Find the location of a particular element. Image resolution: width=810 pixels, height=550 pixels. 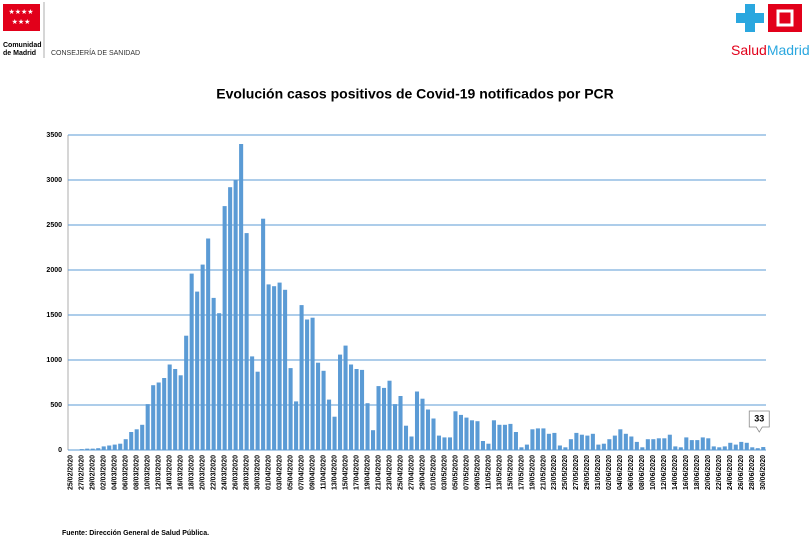

x-tick-label: 17/05/2020 is located at coordinates (521, 472).